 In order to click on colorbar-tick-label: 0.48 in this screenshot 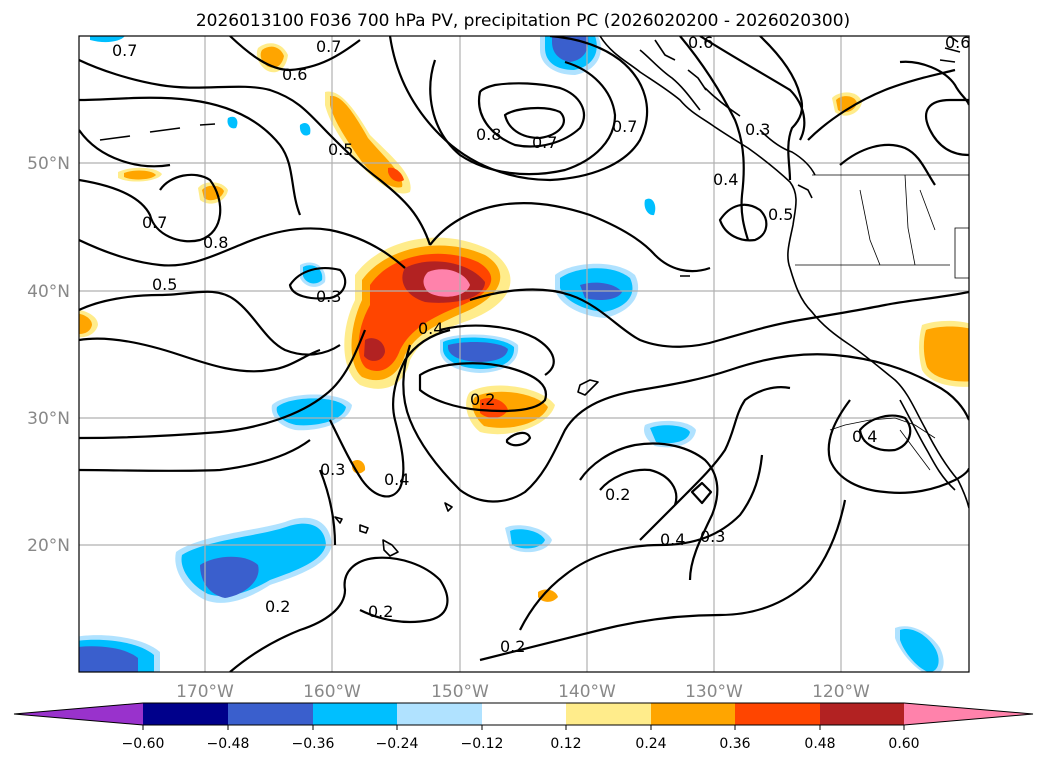, I will do `click(819, 744)`.